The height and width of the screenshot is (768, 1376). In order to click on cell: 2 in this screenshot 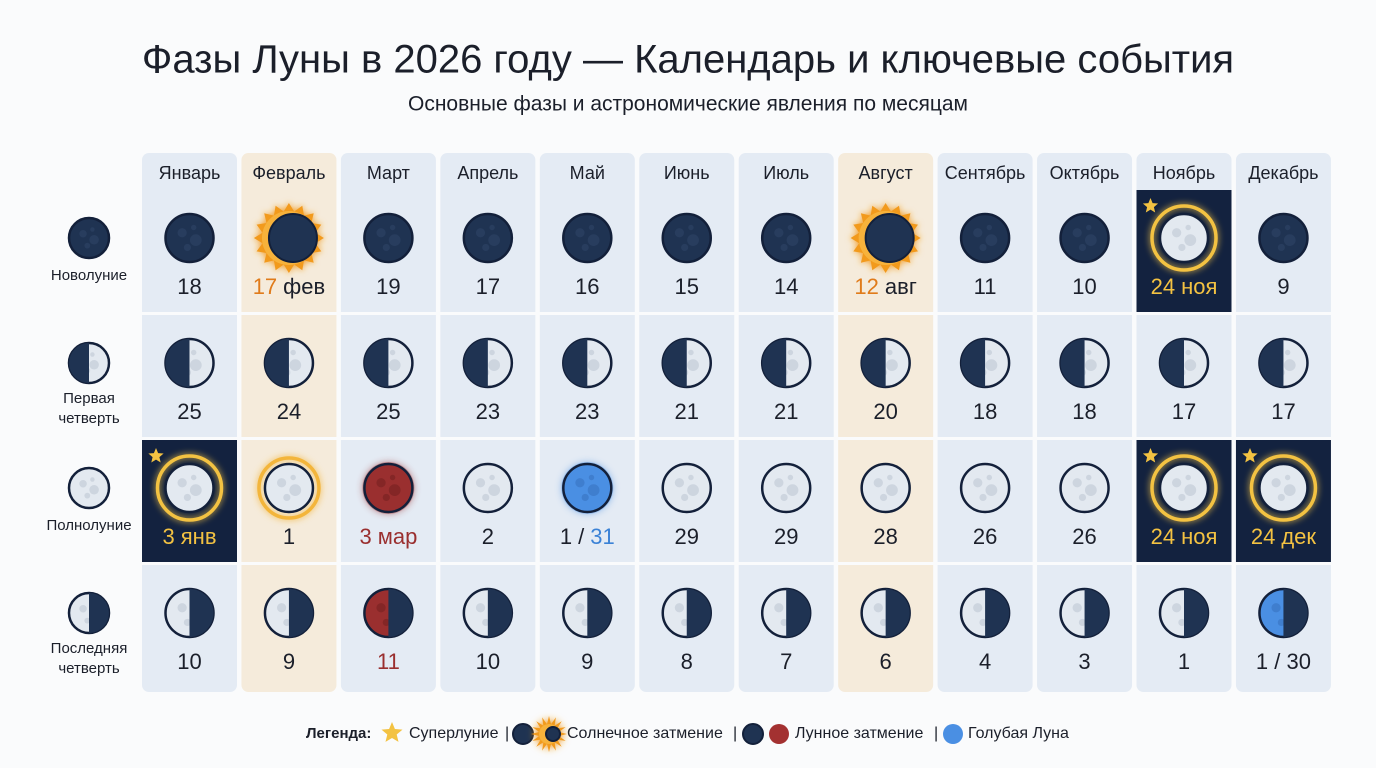, I will do `click(488, 505)`.